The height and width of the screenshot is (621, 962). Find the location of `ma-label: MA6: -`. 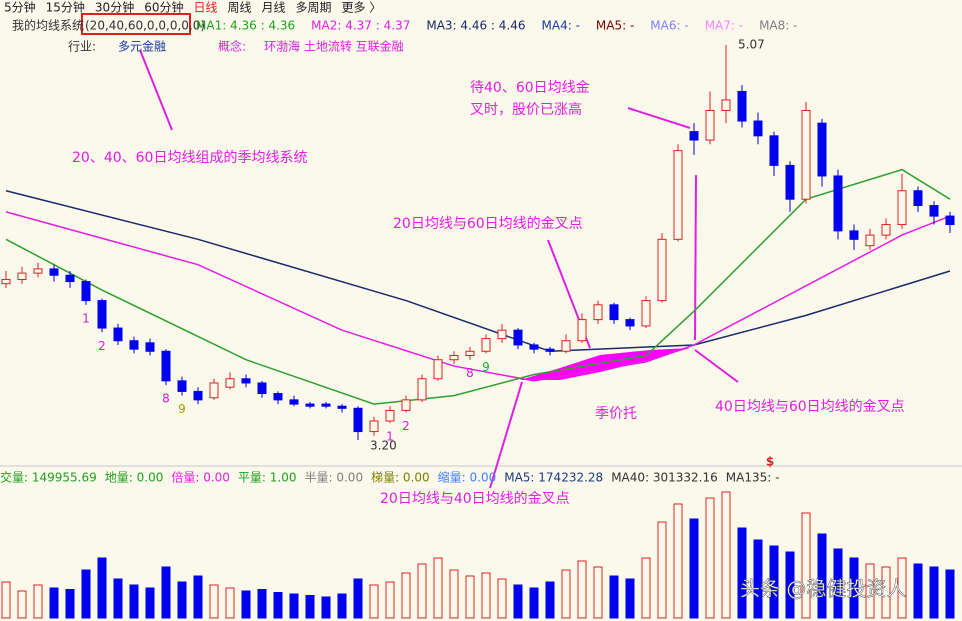

ma-label: MA6: - is located at coordinates (669, 26).